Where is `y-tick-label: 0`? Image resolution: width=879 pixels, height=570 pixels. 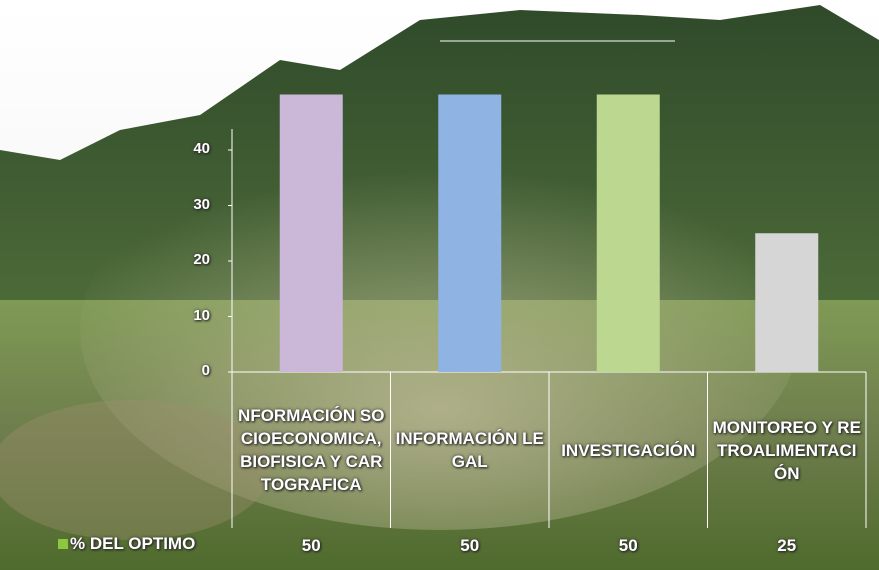
y-tick-label: 0 is located at coordinates (205, 370).